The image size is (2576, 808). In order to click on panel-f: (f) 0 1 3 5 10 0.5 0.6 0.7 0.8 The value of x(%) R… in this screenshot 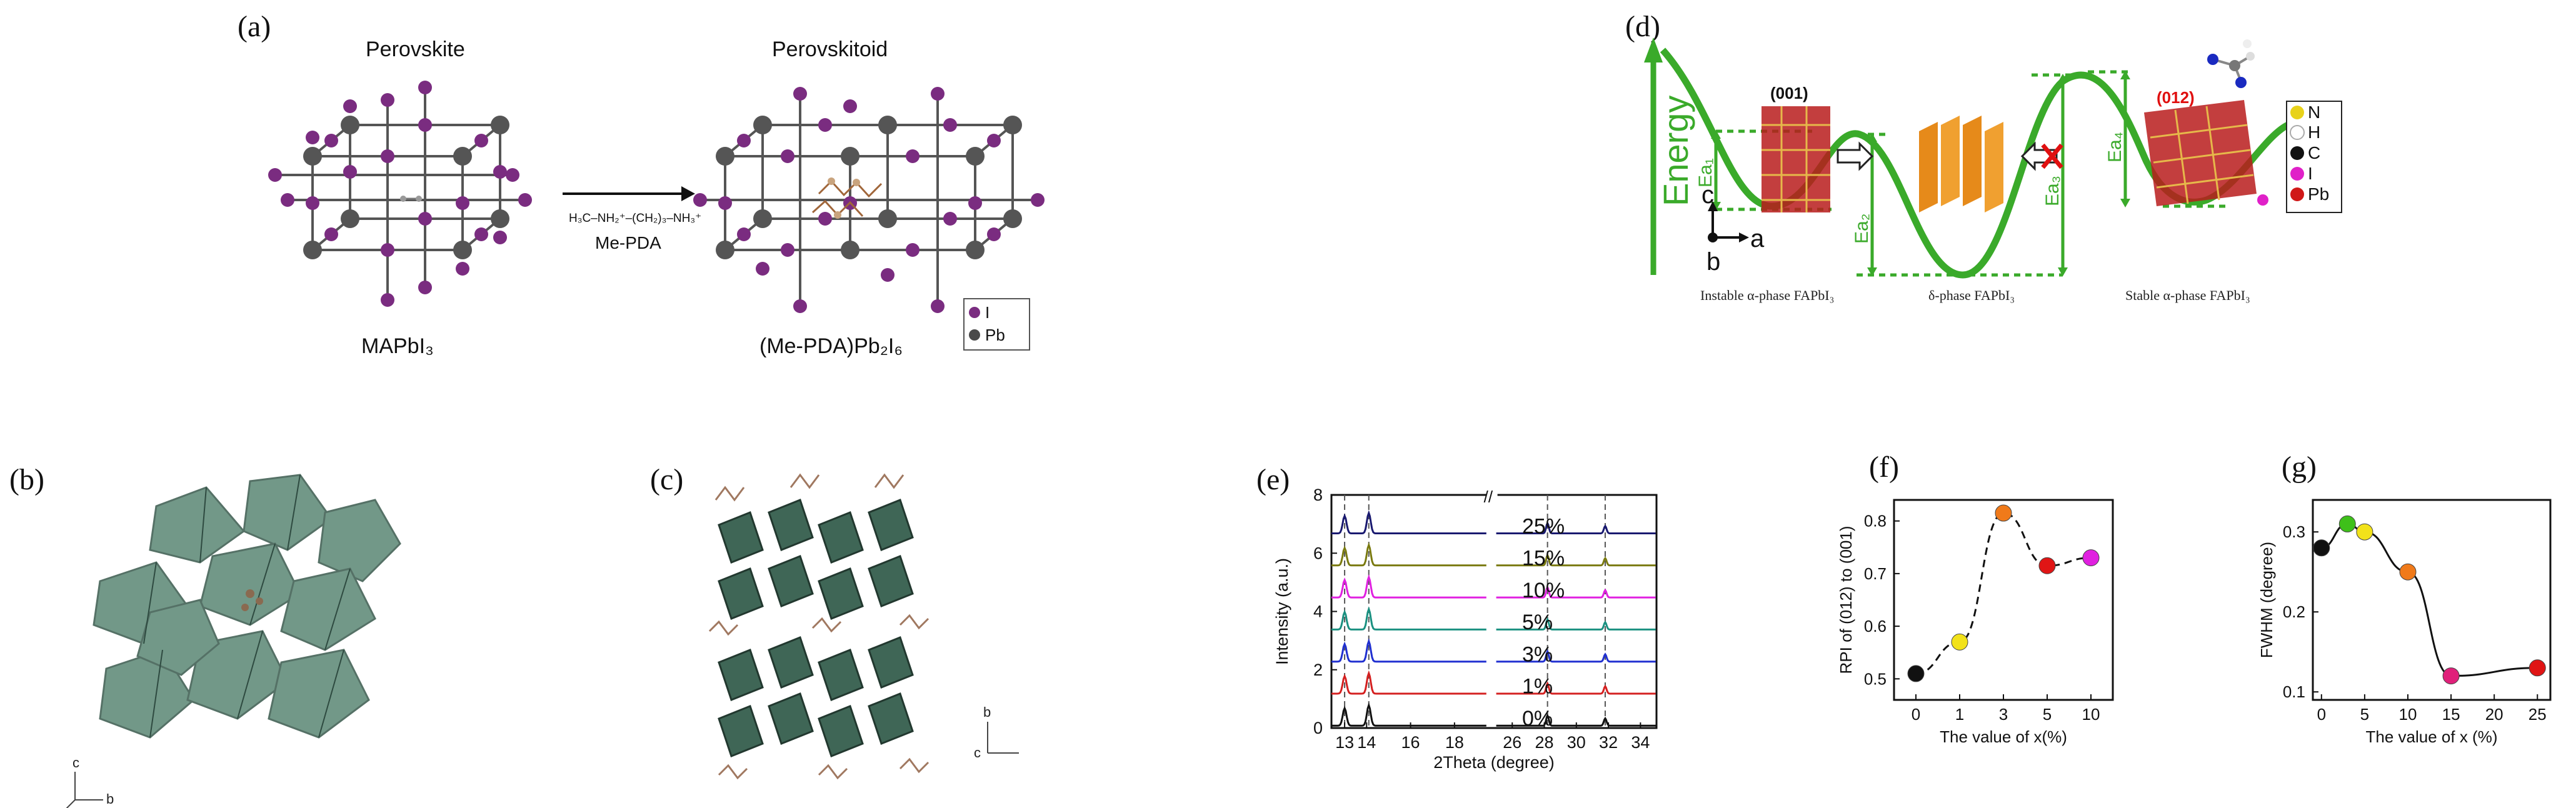, I will do `click(1981, 622)`.